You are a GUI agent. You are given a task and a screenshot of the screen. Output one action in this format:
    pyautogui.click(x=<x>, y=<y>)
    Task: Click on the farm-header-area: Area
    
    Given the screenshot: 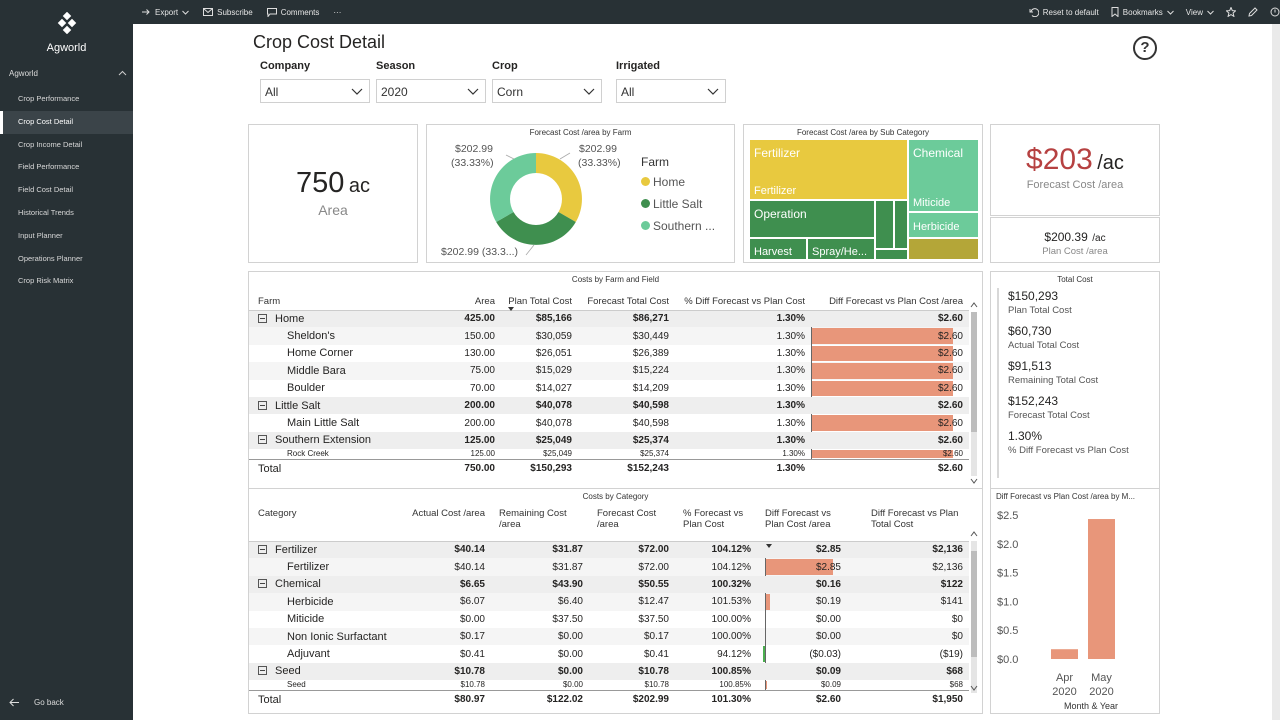 What is the action you would take?
    pyautogui.click(x=473, y=297)
    